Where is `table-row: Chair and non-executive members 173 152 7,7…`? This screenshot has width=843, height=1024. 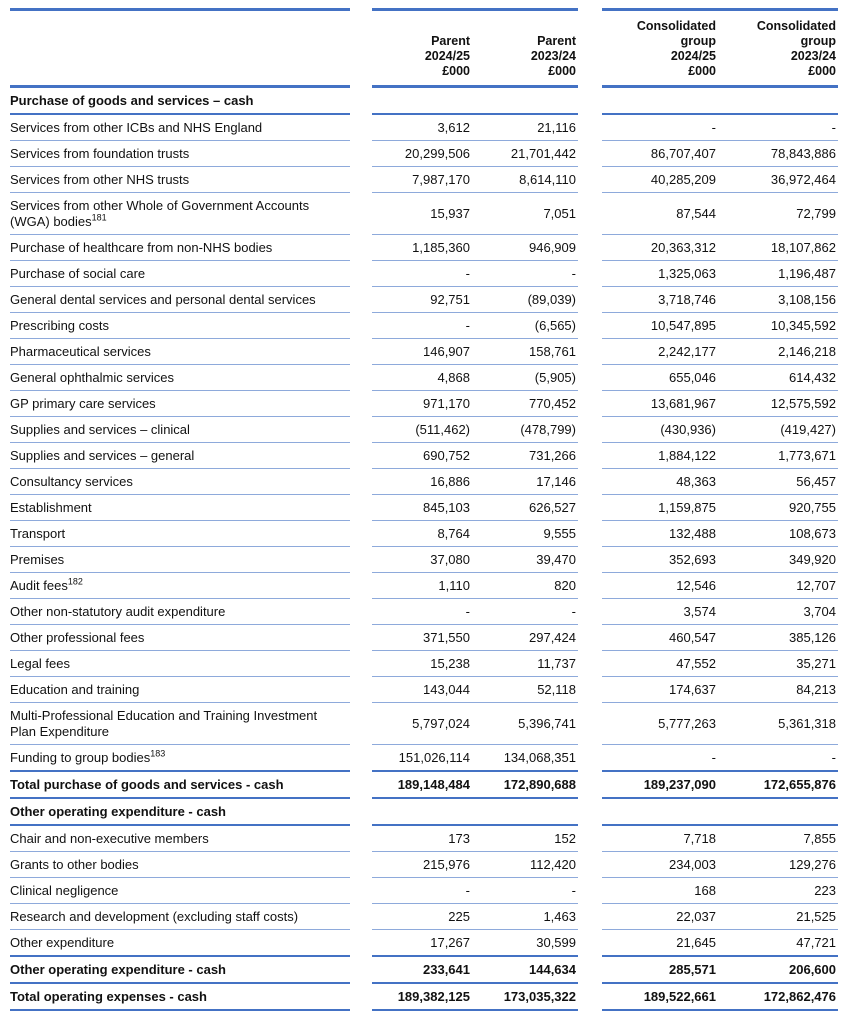 table-row: Chair and non-executive members 173 152 7,7… is located at coordinates (424, 838).